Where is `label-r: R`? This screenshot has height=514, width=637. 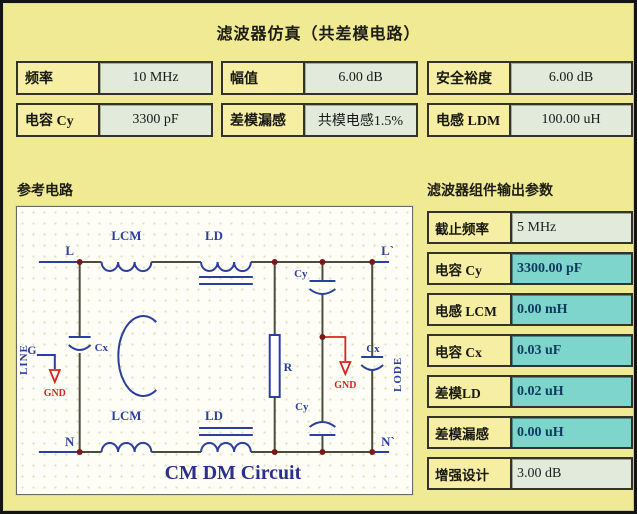 label-r: R is located at coordinates (288, 367).